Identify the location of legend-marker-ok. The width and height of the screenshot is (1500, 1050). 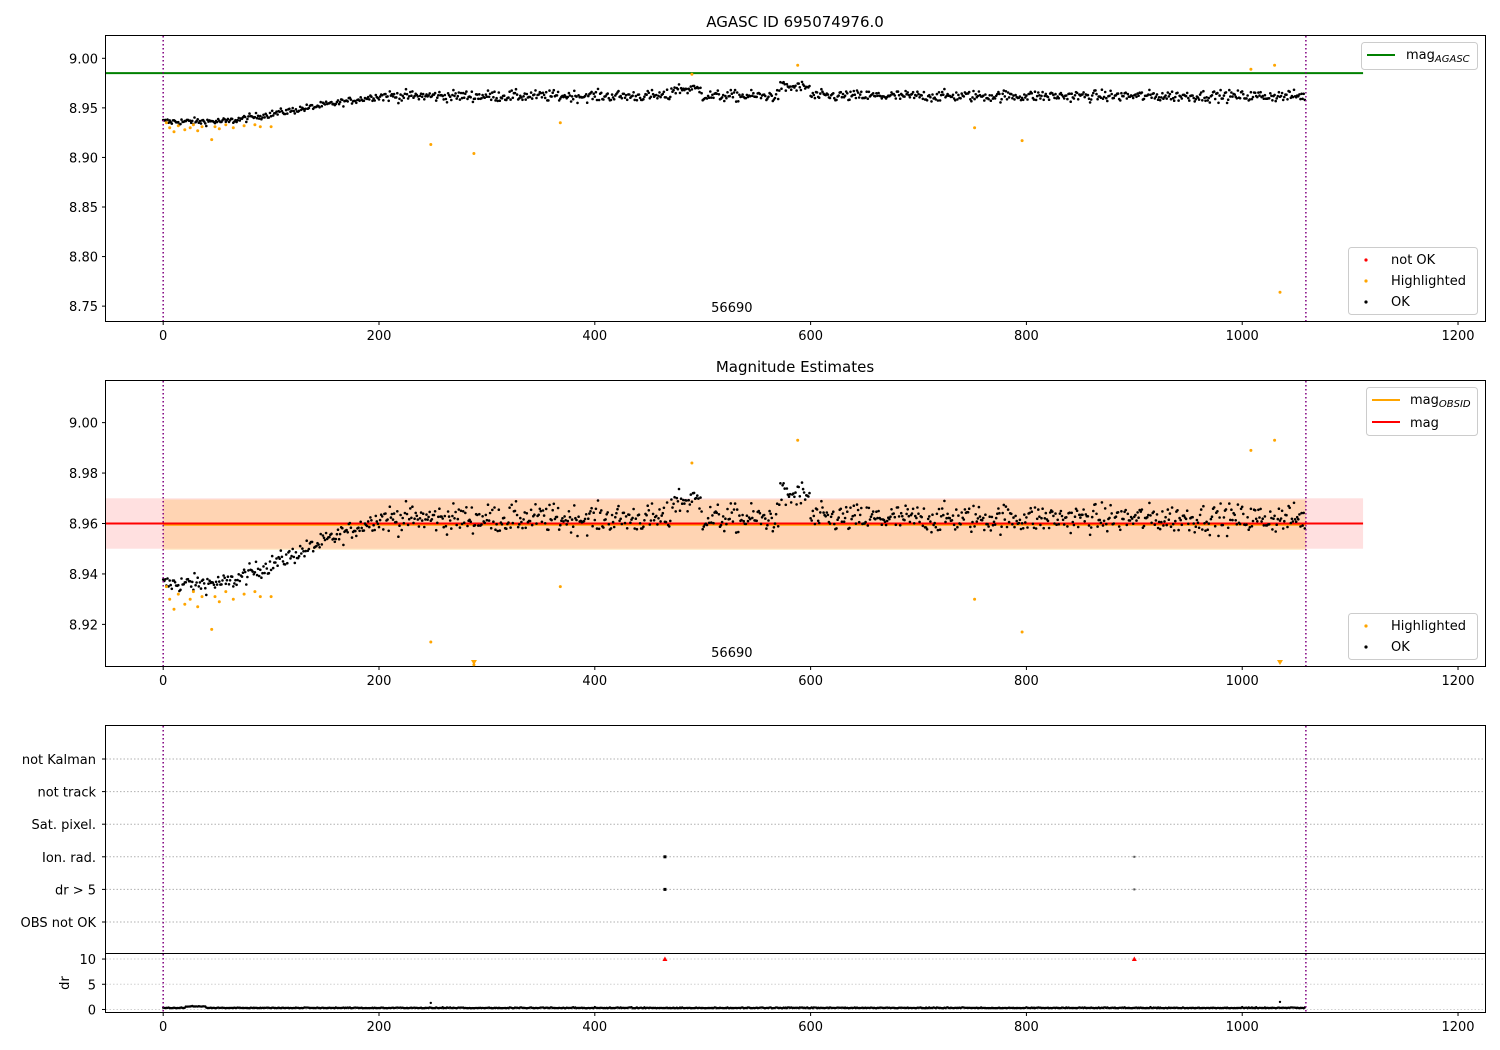
(1366, 302).